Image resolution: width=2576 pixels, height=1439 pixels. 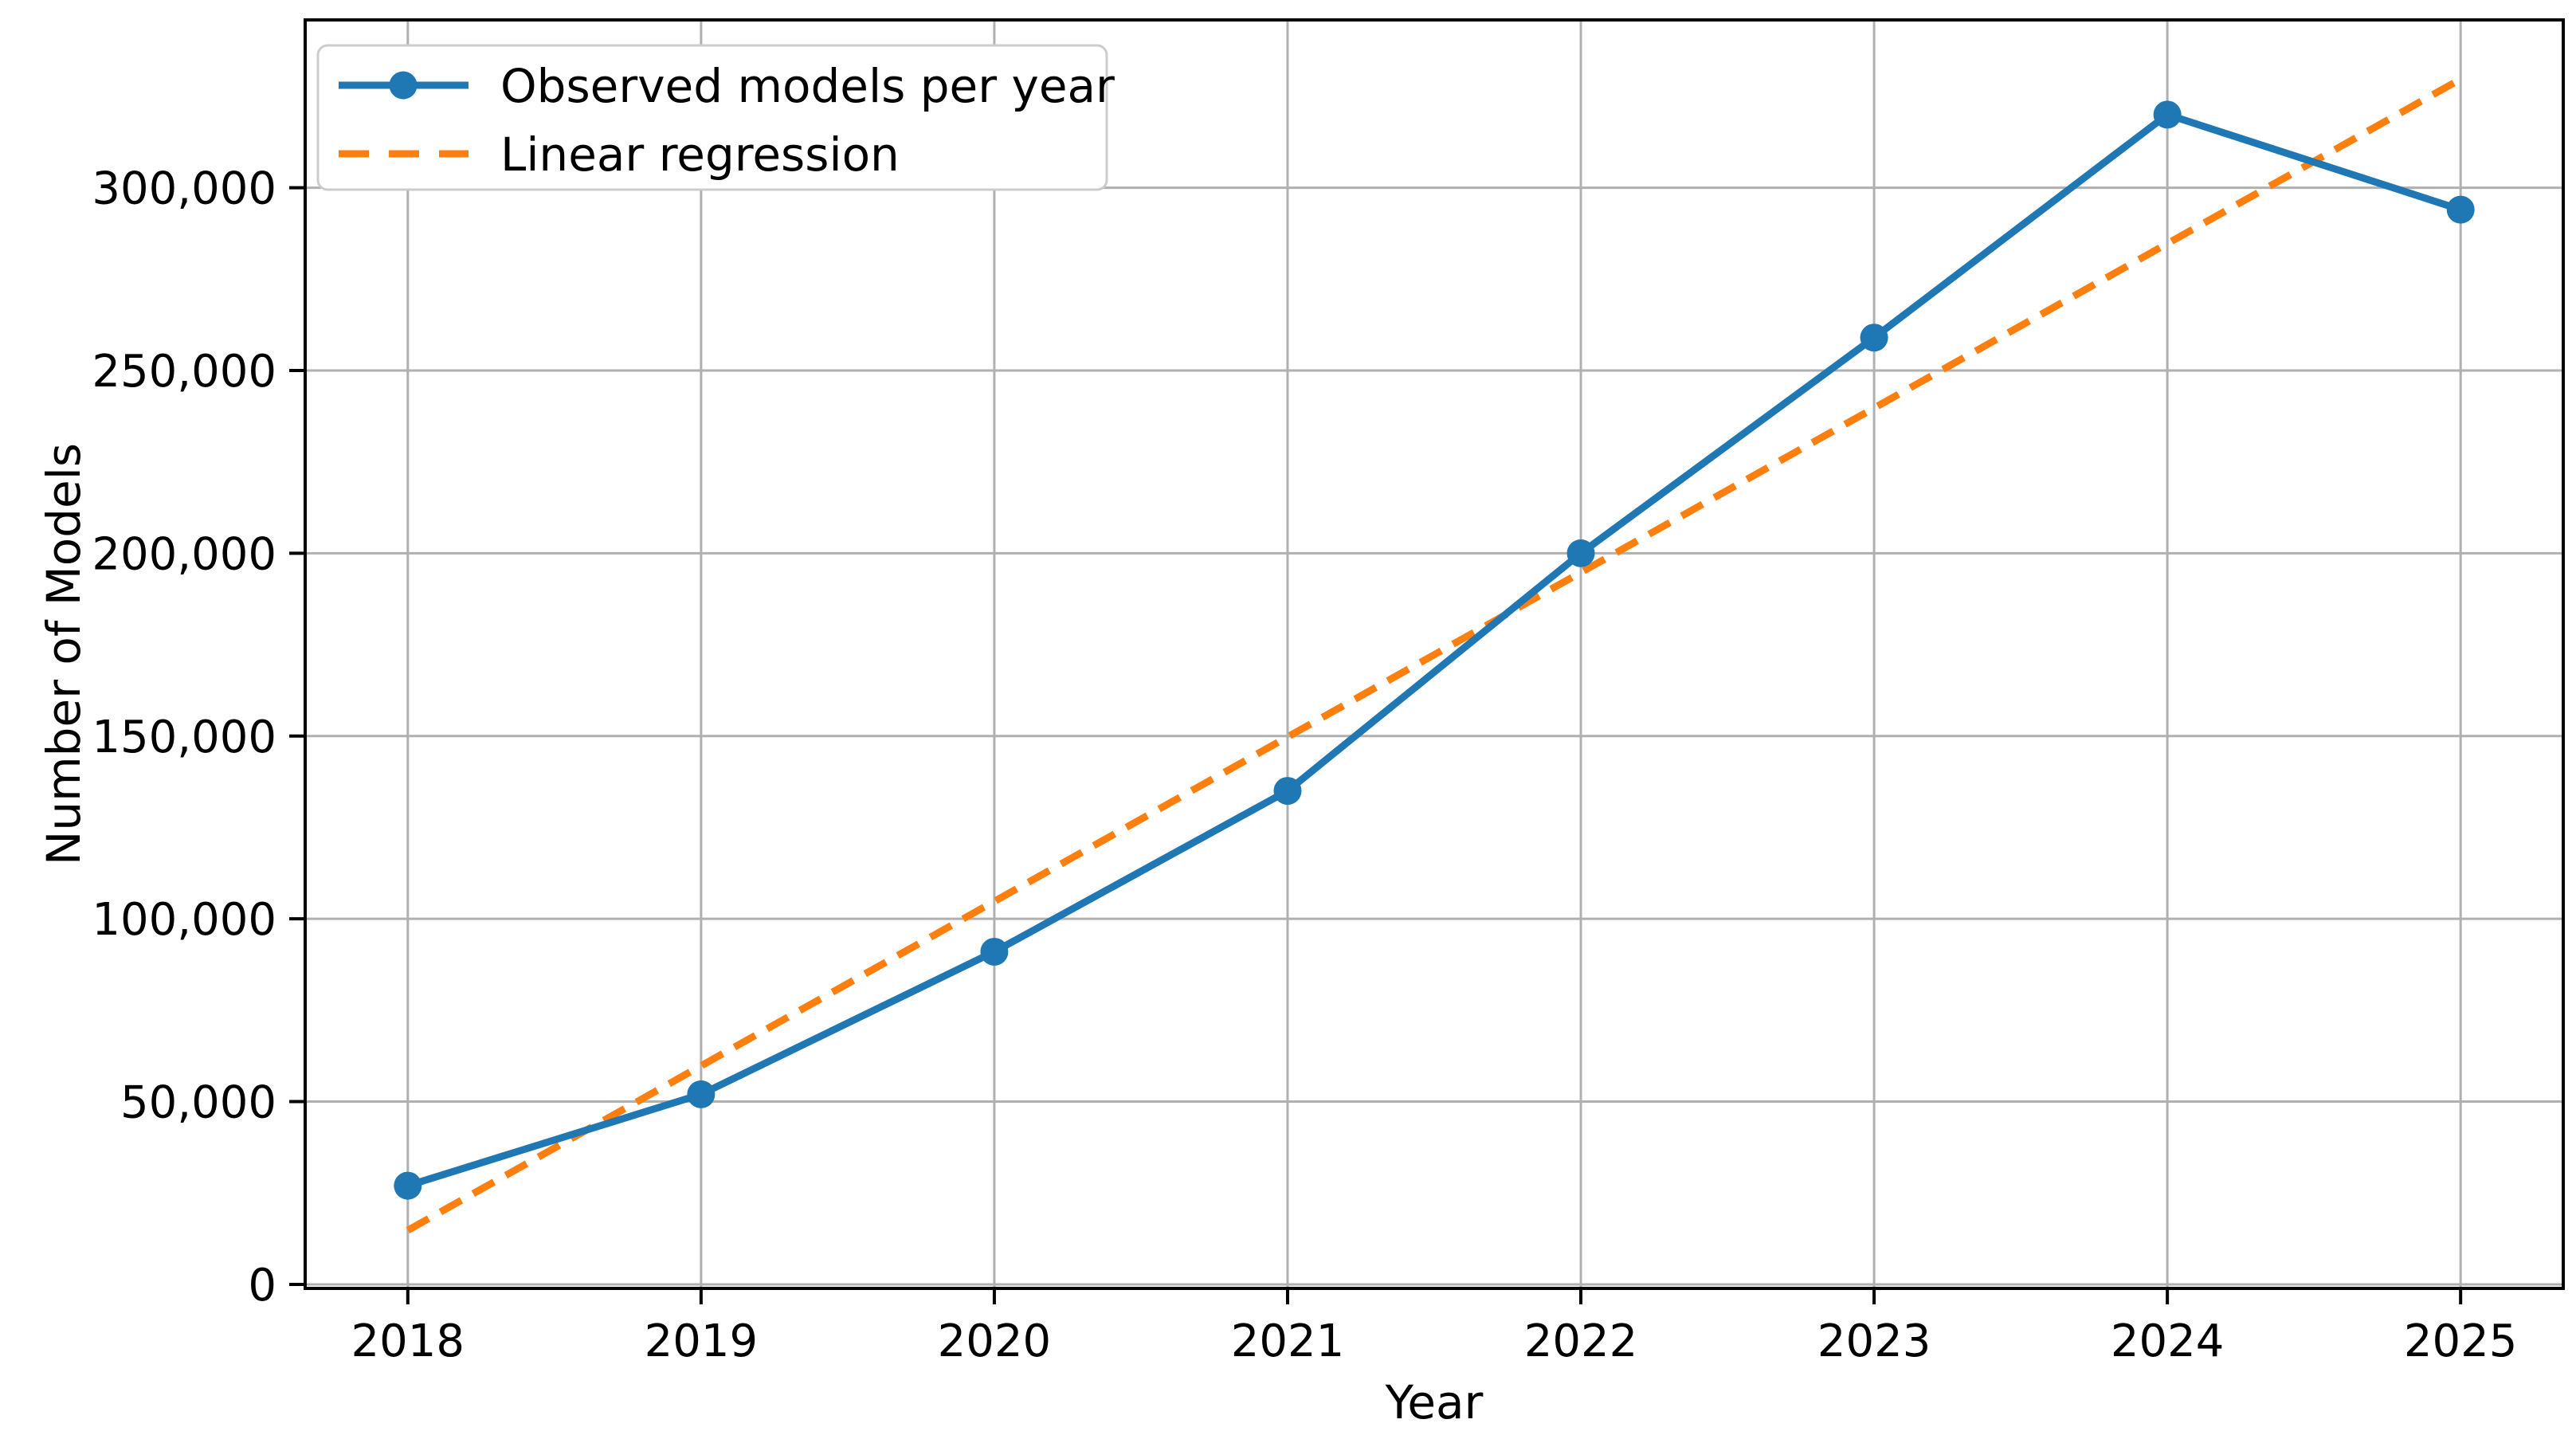 I want to click on data-point-2021, so click(x=1287, y=791).